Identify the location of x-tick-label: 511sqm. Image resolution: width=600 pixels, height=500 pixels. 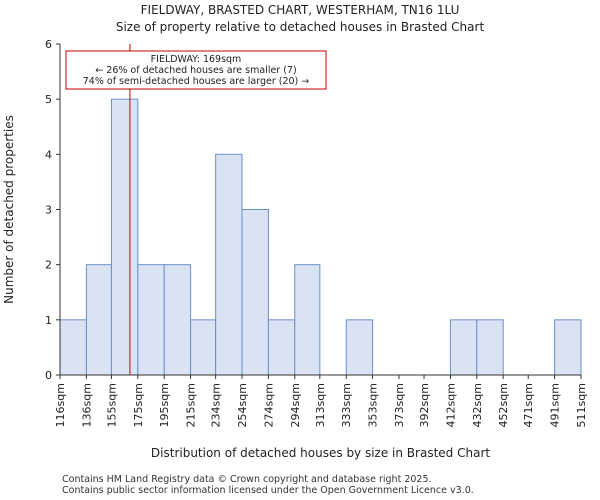
(581, 405).